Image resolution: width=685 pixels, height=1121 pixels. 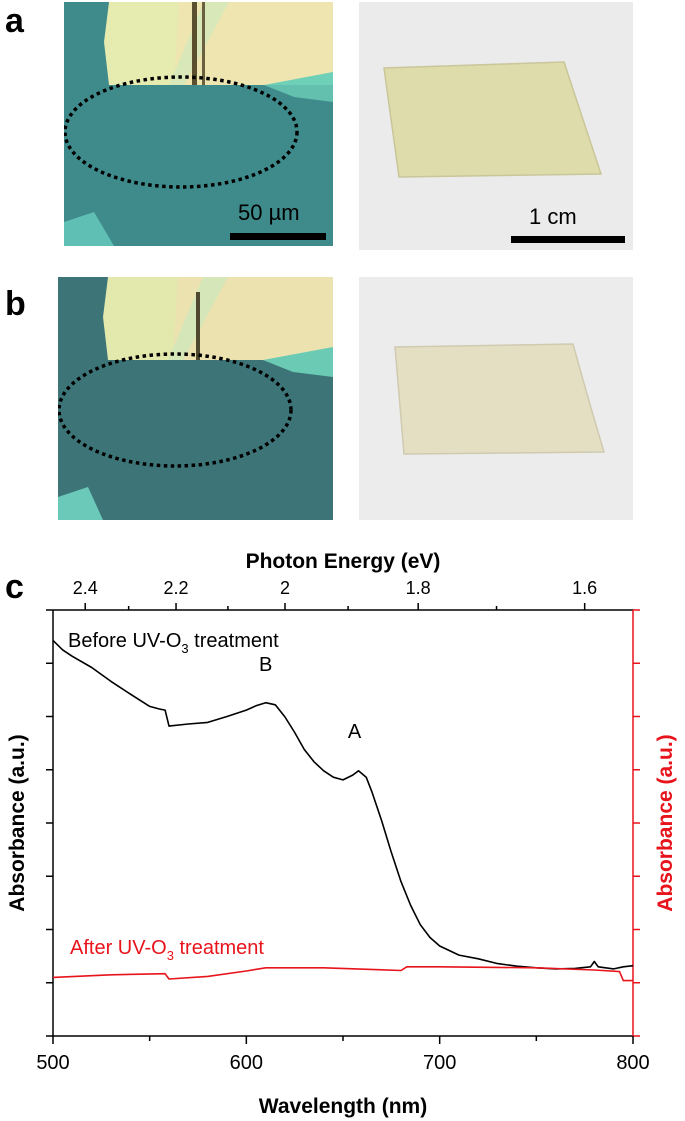 What do you see at coordinates (176, 588) in the screenshot?
I see `top-tick-label: 2.2` at bounding box center [176, 588].